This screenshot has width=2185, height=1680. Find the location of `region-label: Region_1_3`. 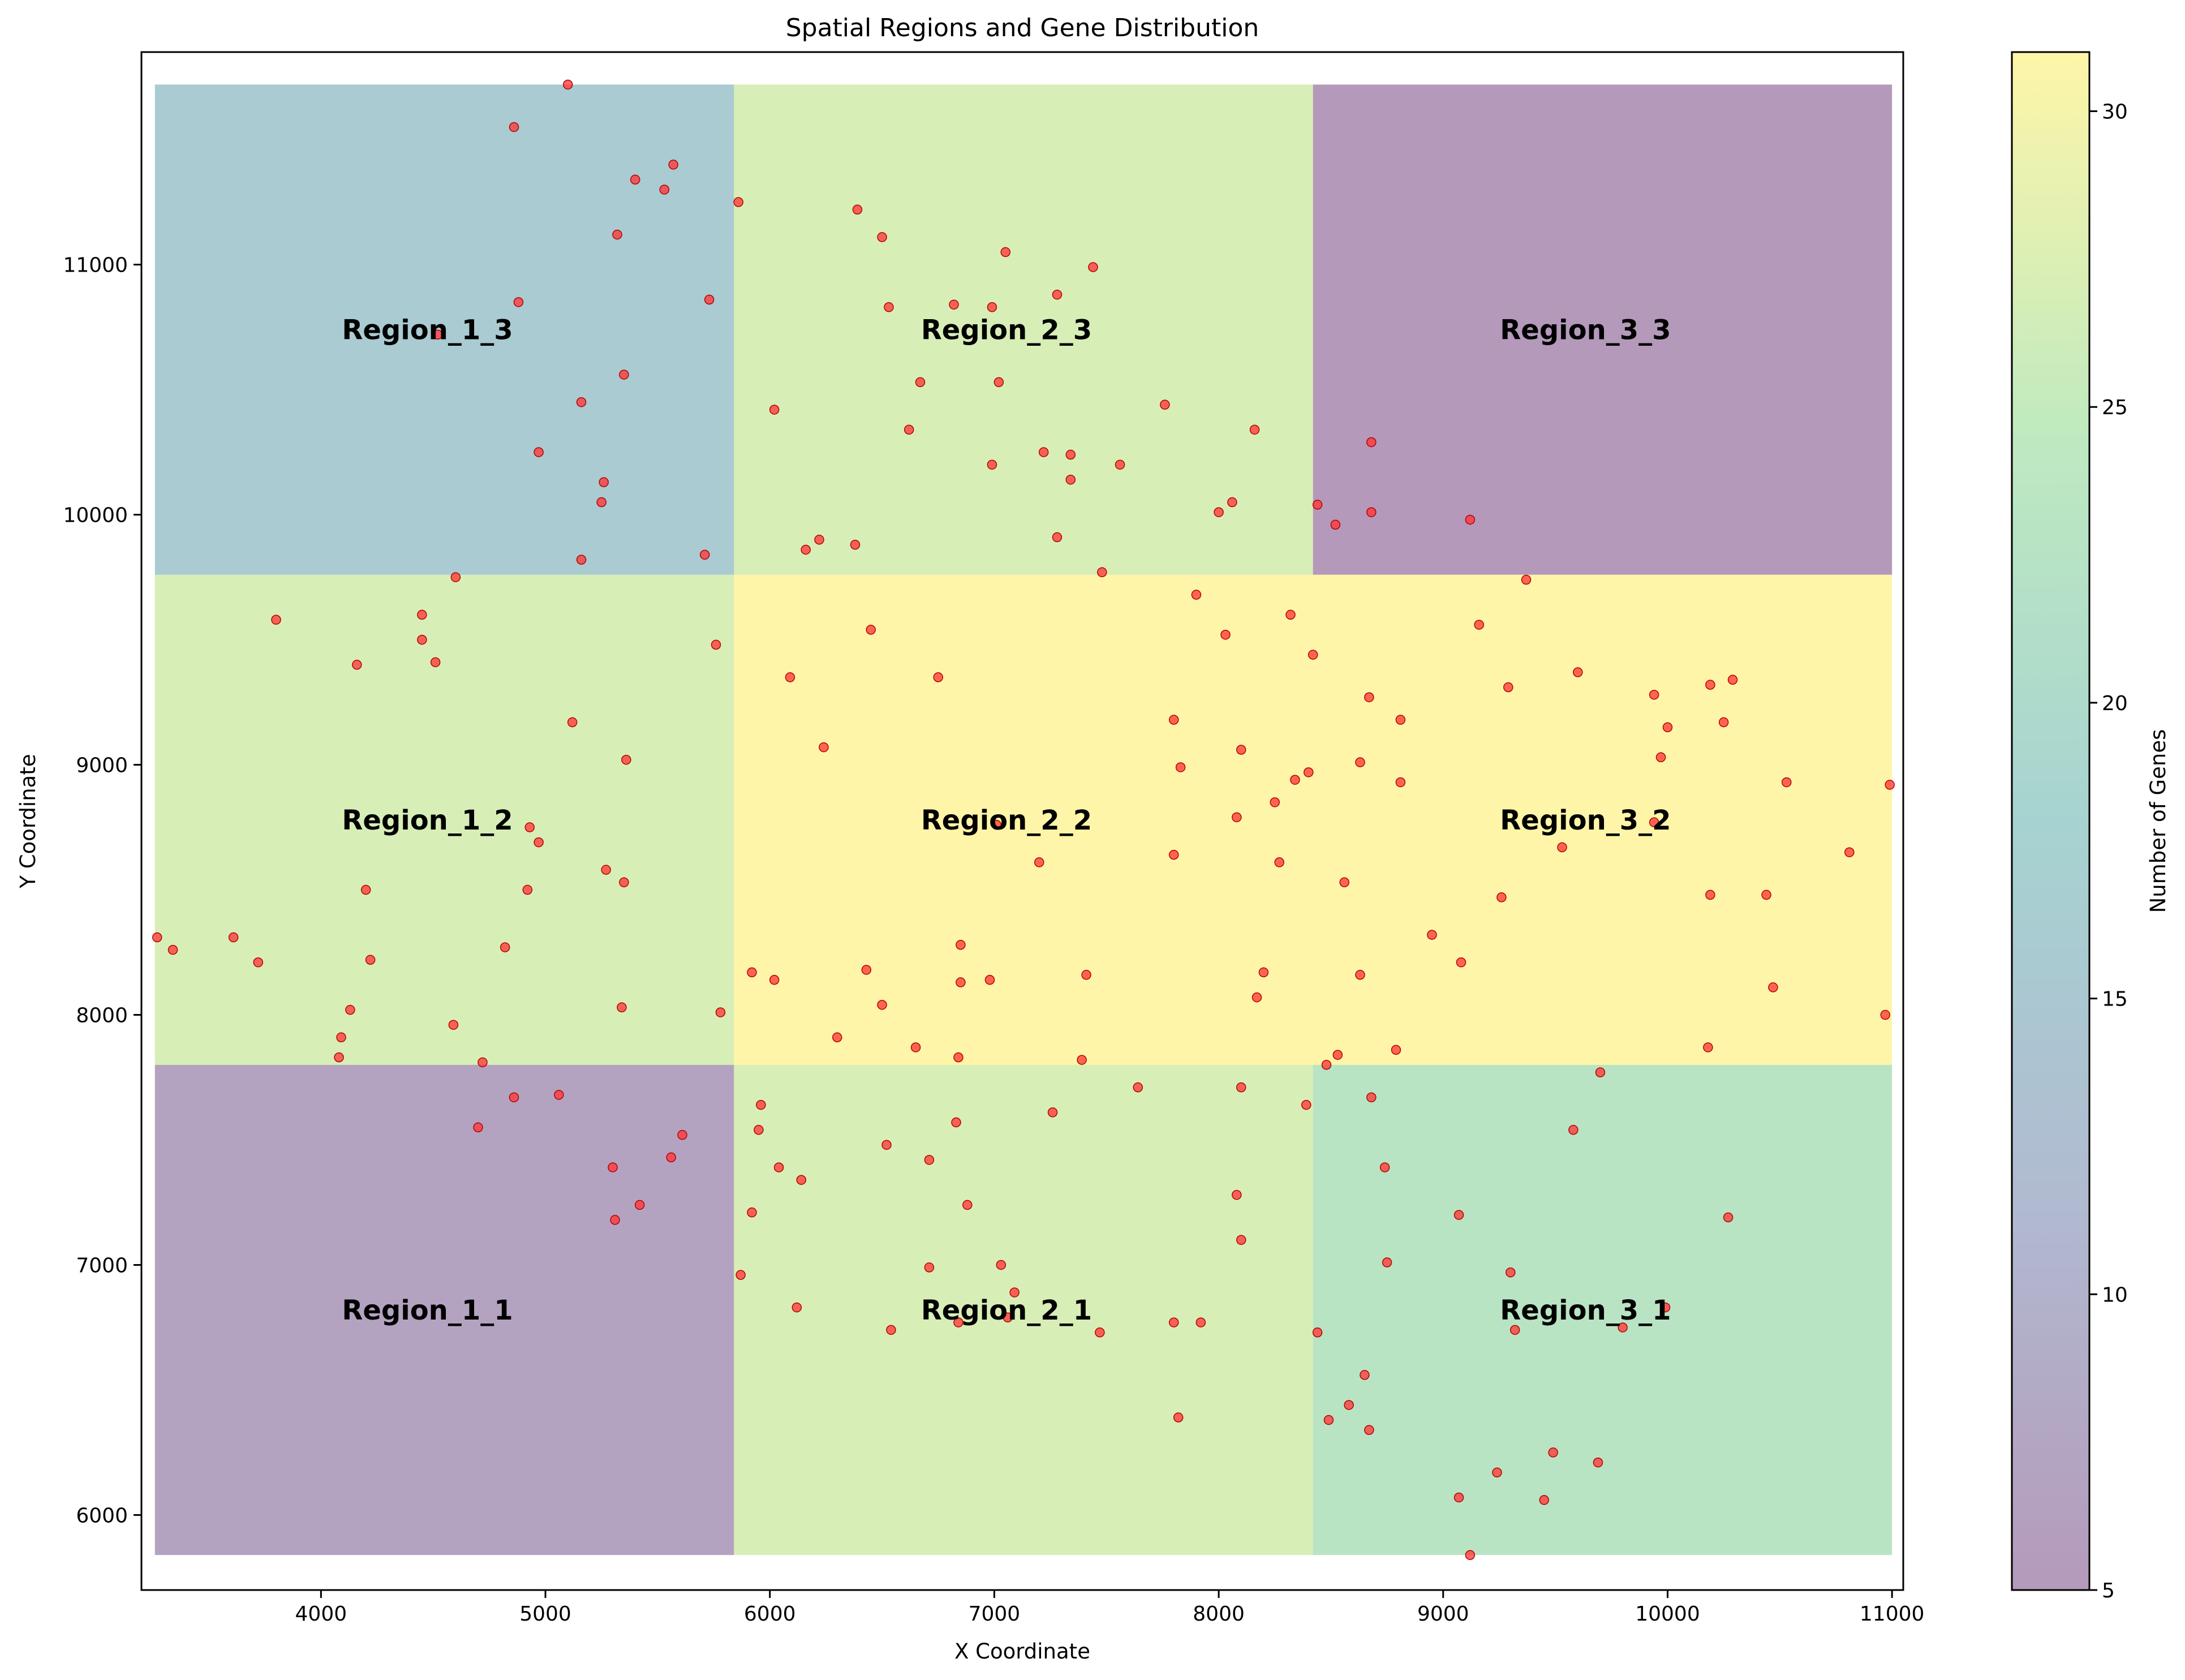

region-label: Region_1_3 is located at coordinates (427, 330).